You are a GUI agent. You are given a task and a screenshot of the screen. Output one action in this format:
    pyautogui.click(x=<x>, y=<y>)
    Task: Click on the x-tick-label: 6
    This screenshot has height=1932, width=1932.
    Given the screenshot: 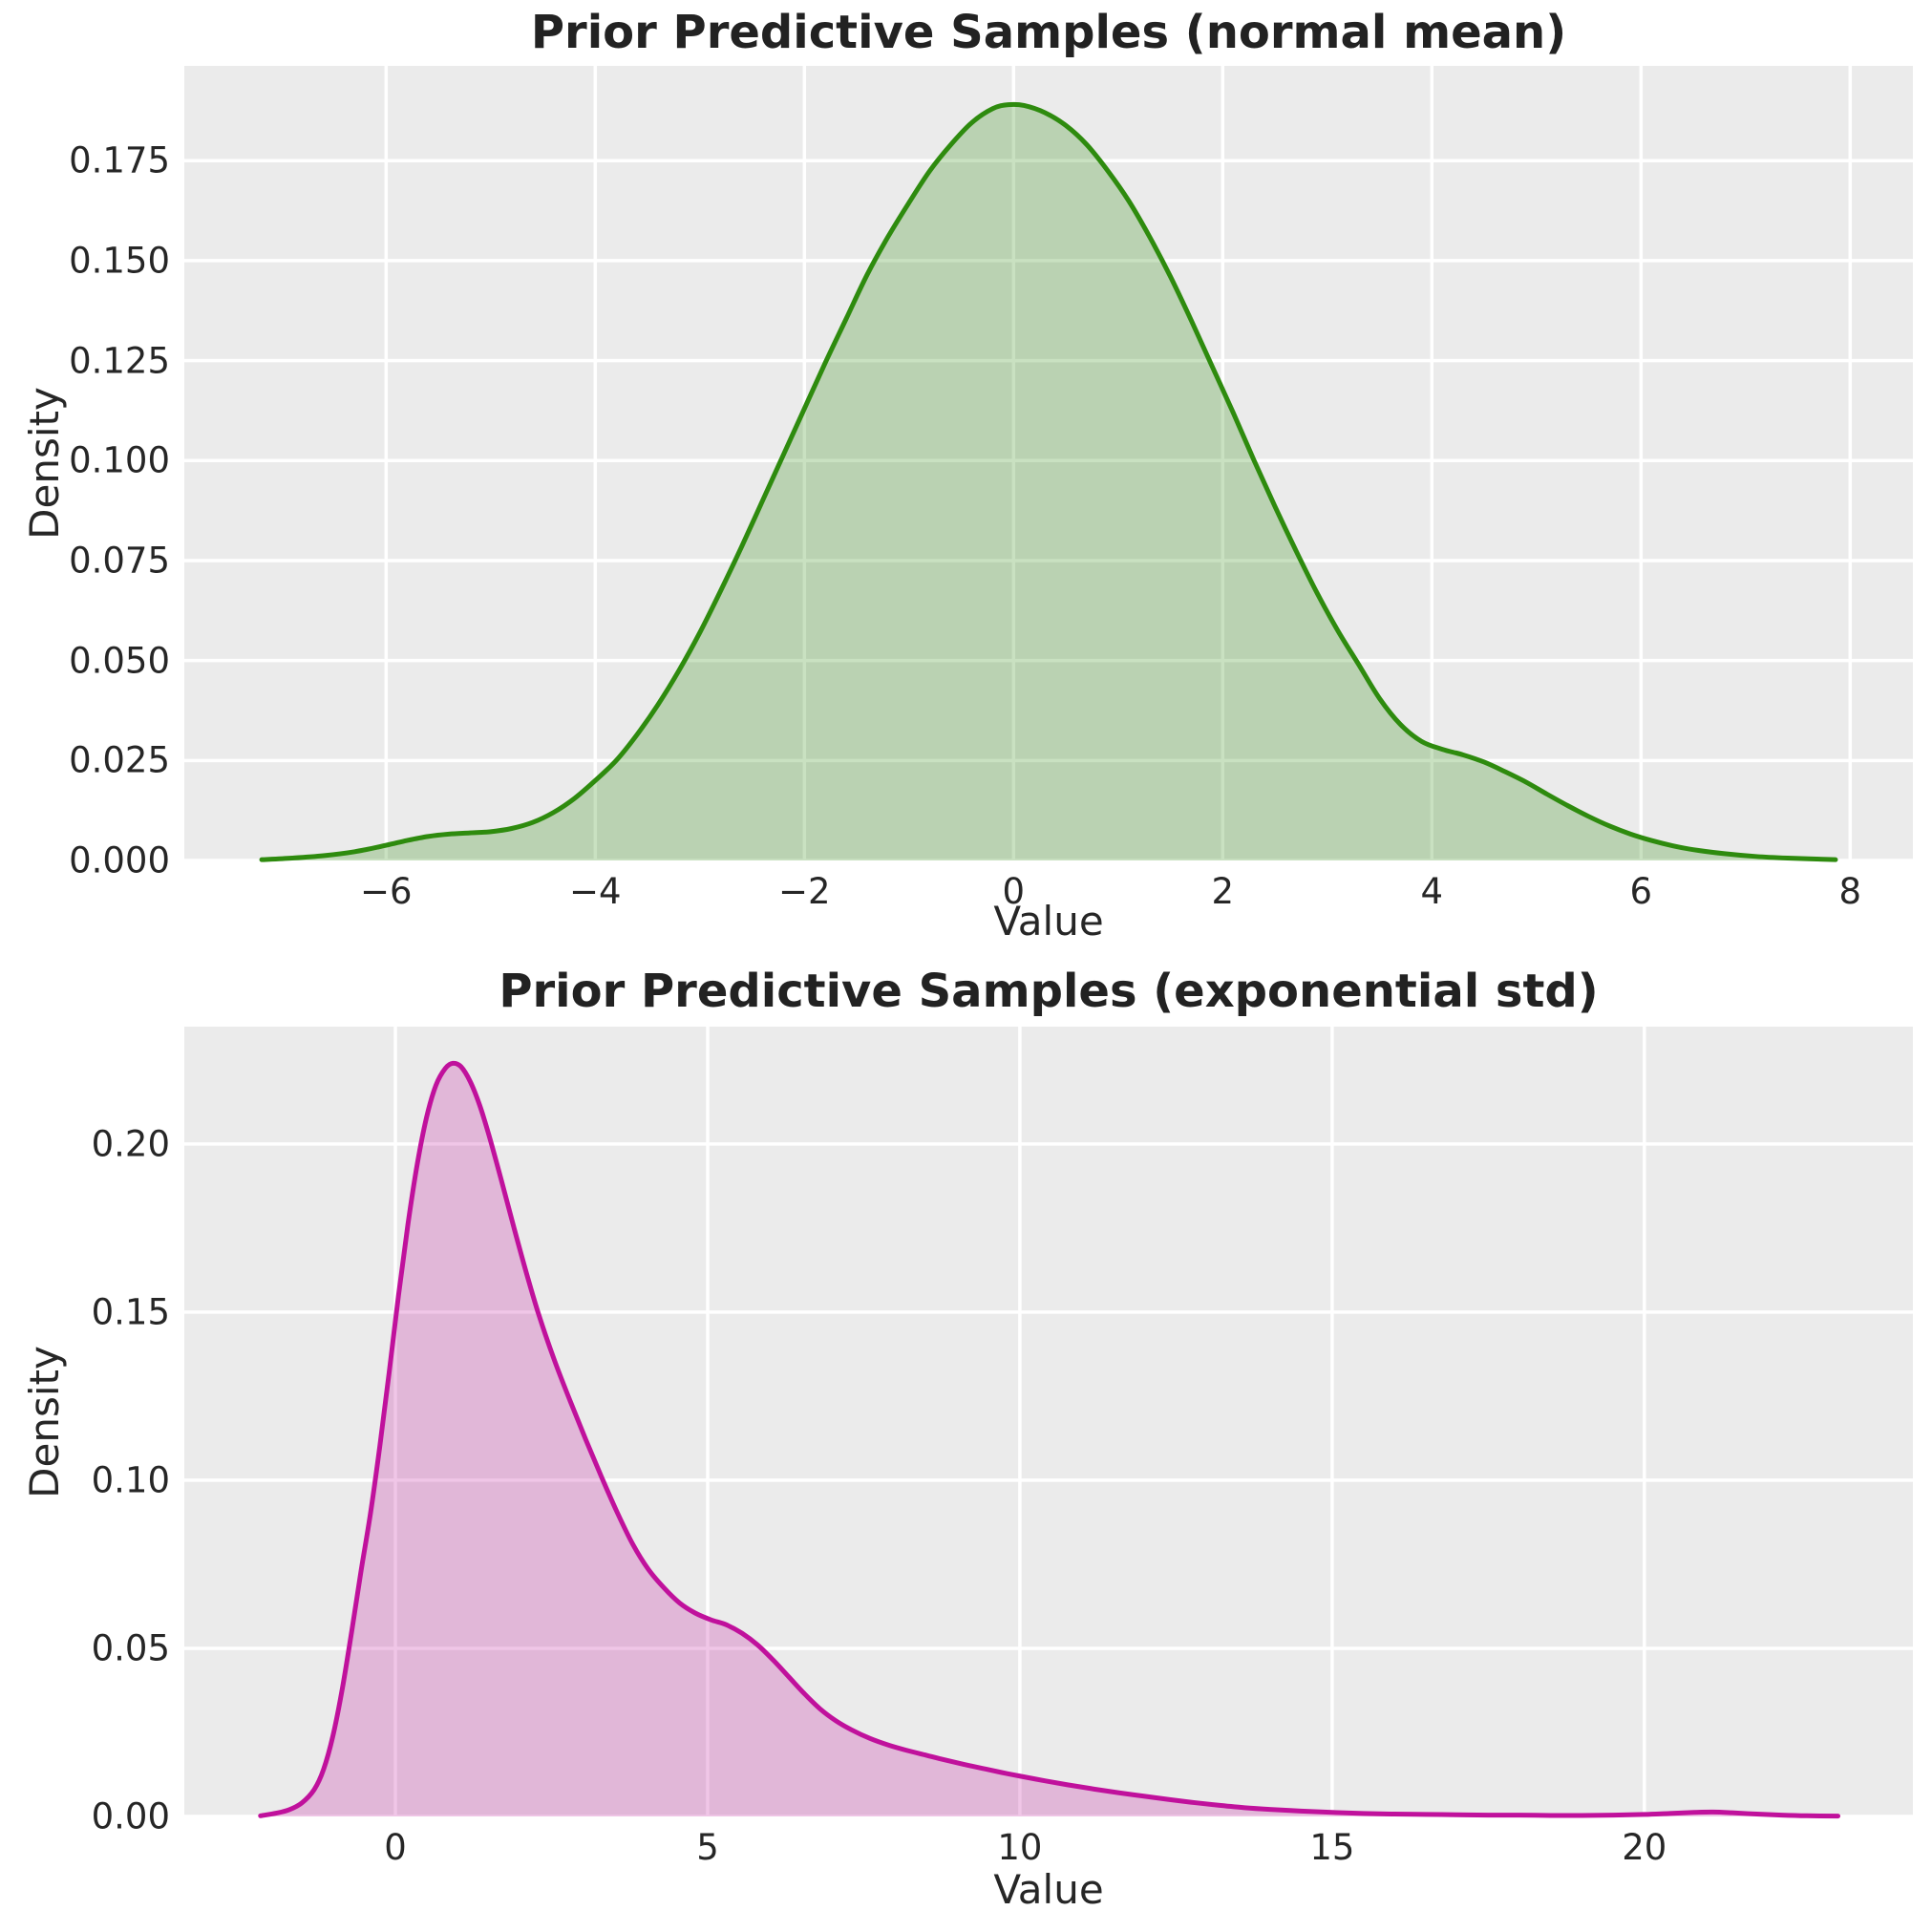 What is the action you would take?
    pyautogui.click(x=1641, y=891)
    